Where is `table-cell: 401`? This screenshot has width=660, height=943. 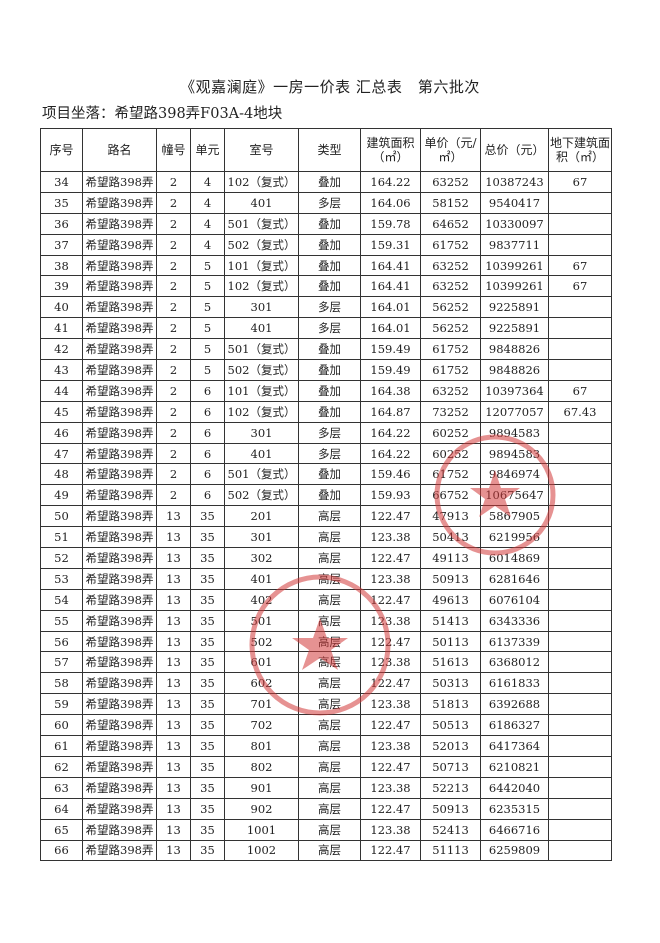
table-cell: 401 is located at coordinates (261, 578).